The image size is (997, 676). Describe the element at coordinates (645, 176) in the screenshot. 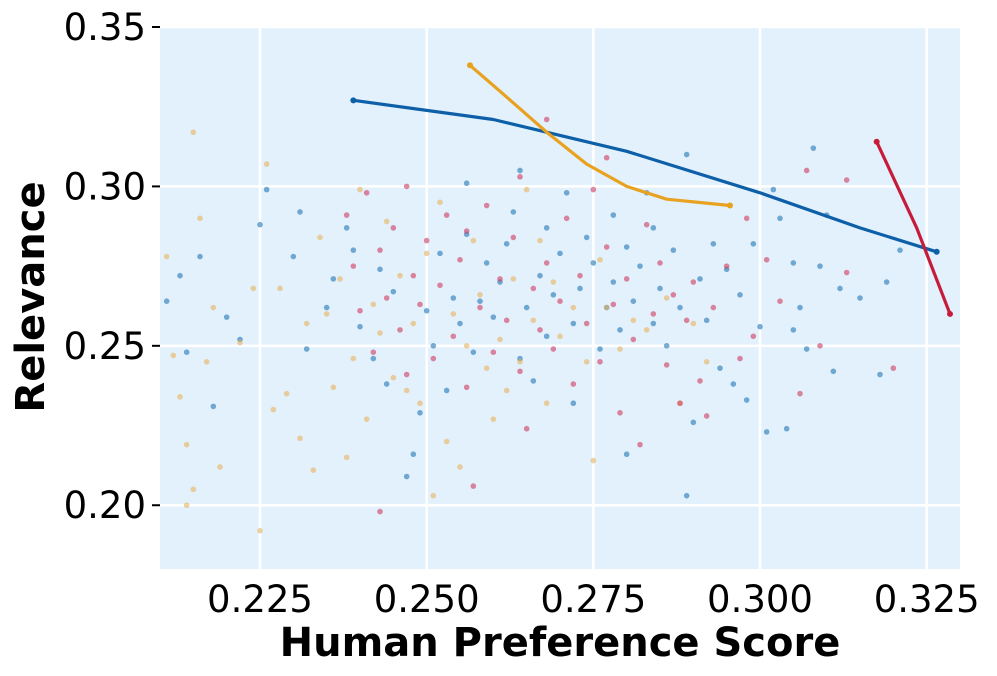

I see `trend-line` at that location.